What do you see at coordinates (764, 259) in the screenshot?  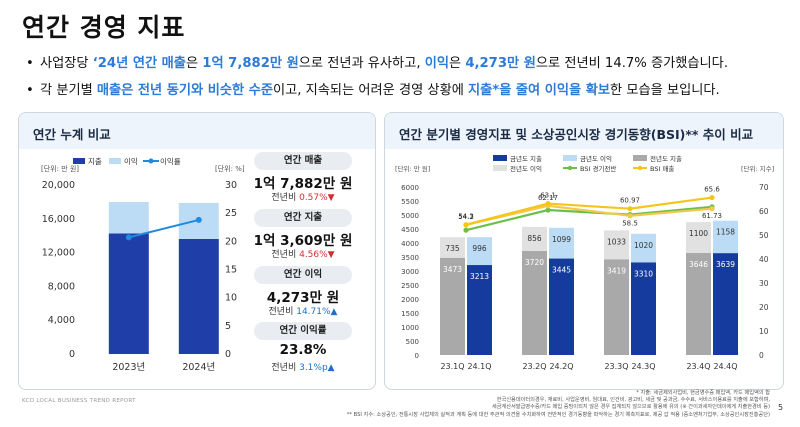 I see `y2-tick-label: 40` at bounding box center [764, 259].